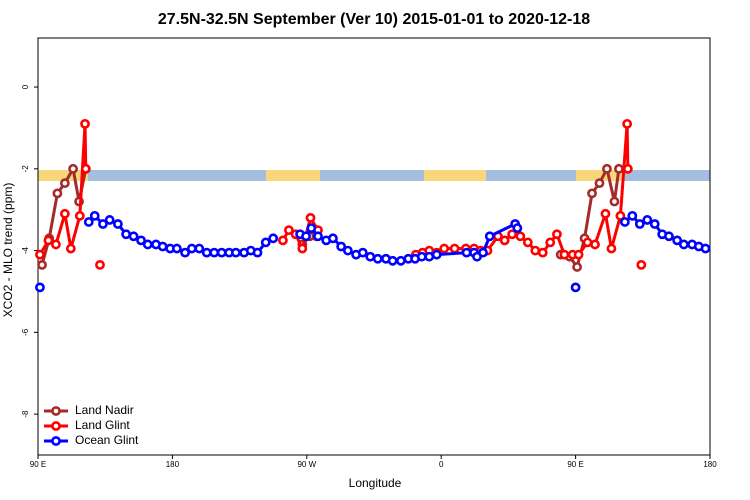  I want to click on x-tick-label: 90 W, so click(306, 464).